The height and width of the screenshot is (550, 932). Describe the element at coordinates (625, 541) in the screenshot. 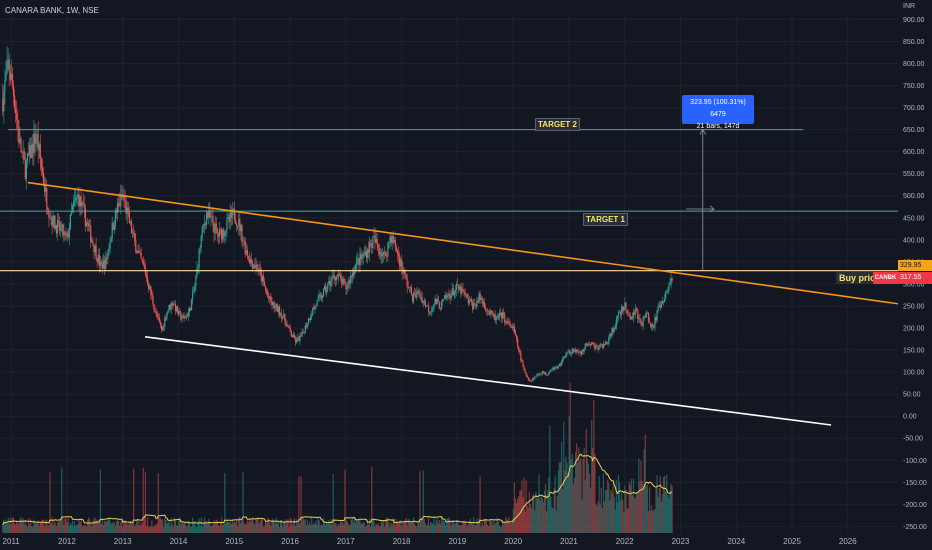

I see `x-tick-label: 2022` at that location.